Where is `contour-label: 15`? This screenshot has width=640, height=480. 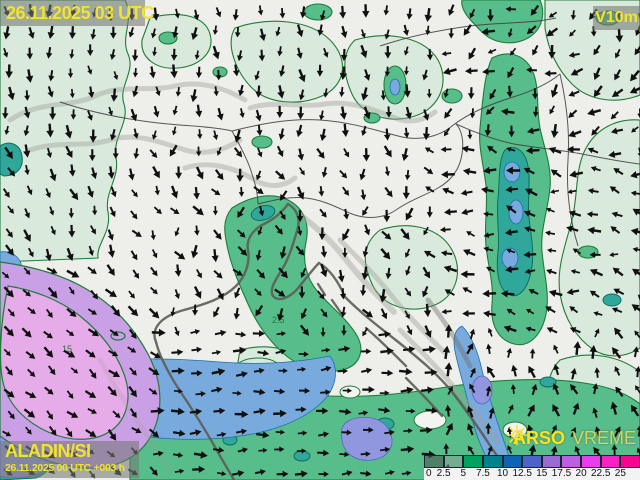
contour-label: 15 is located at coordinates (67, 349).